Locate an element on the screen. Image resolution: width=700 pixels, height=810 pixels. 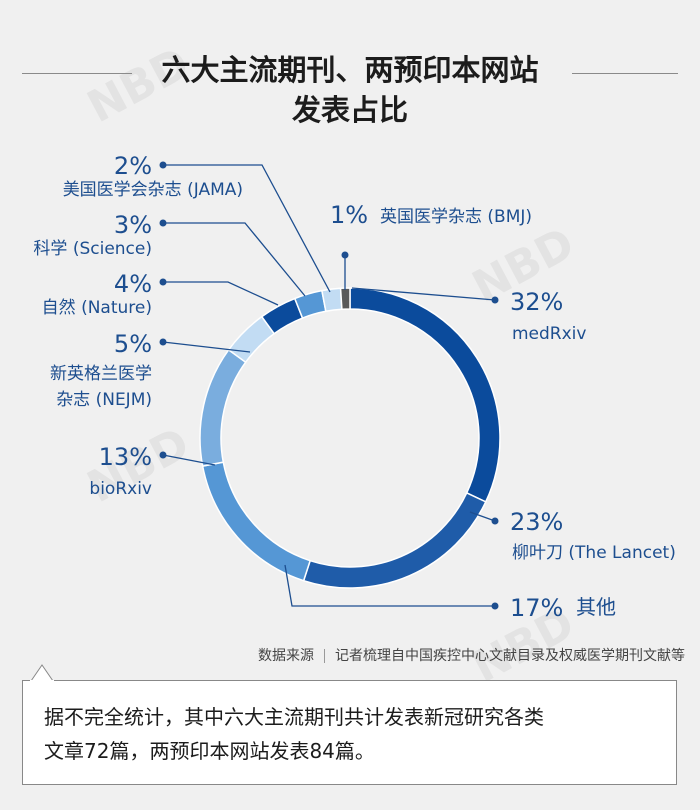
dot-bmj is located at coordinates (345, 255).